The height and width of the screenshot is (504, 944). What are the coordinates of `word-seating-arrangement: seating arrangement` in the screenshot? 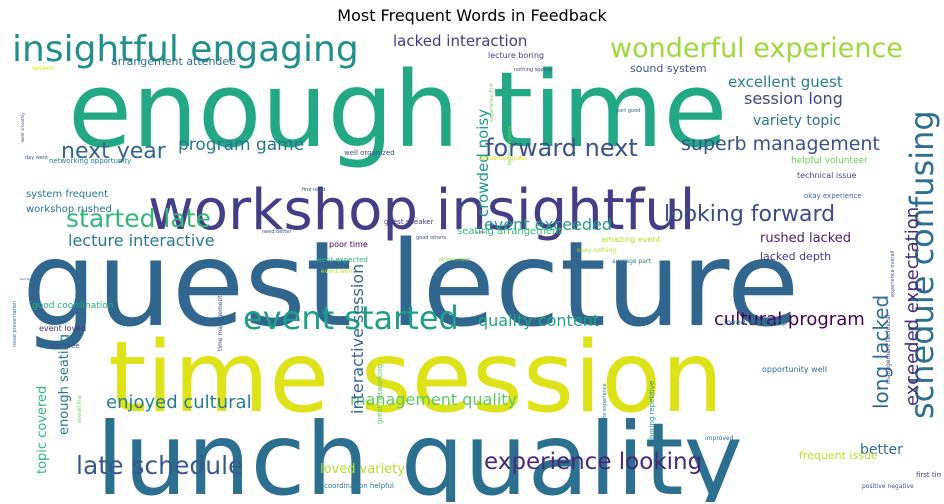 It's located at (509, 231).